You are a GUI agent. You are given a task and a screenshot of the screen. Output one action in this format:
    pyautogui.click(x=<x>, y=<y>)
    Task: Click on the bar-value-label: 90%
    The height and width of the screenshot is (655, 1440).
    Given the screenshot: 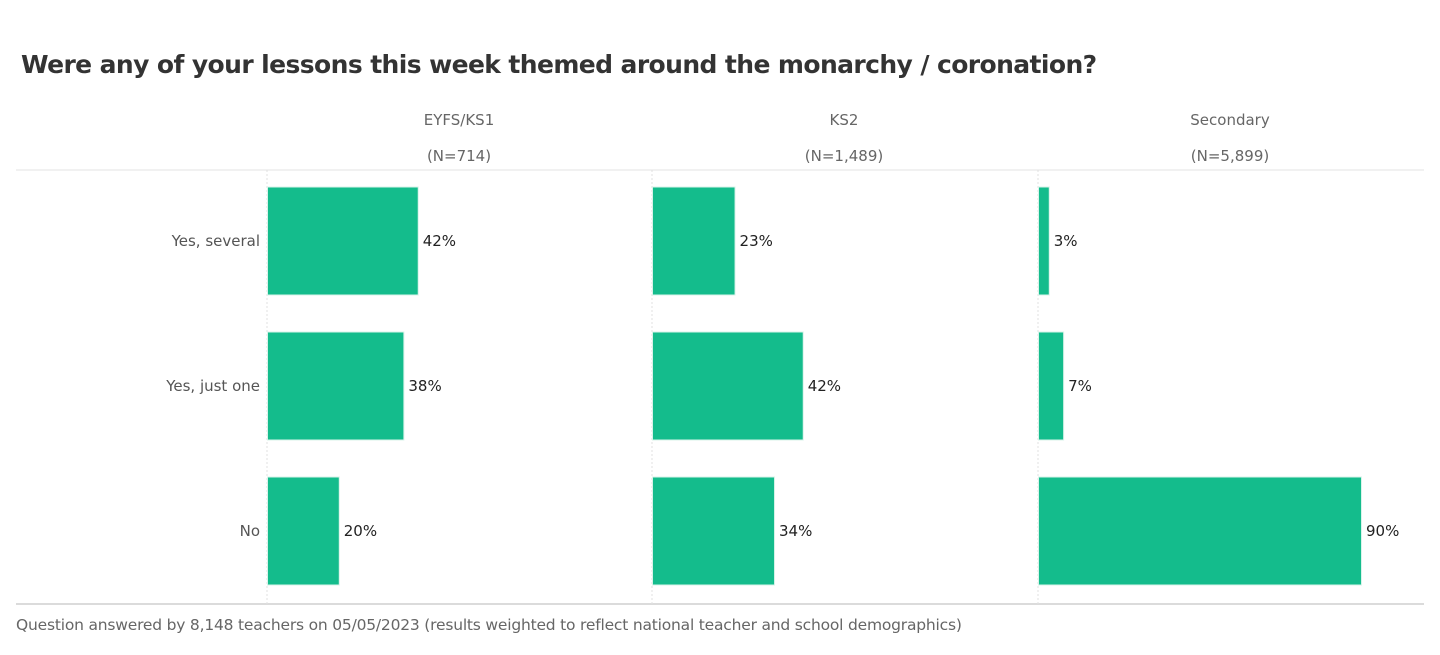 What is the action you would take?
    pyautogui.click(x=1382, y=531)
    